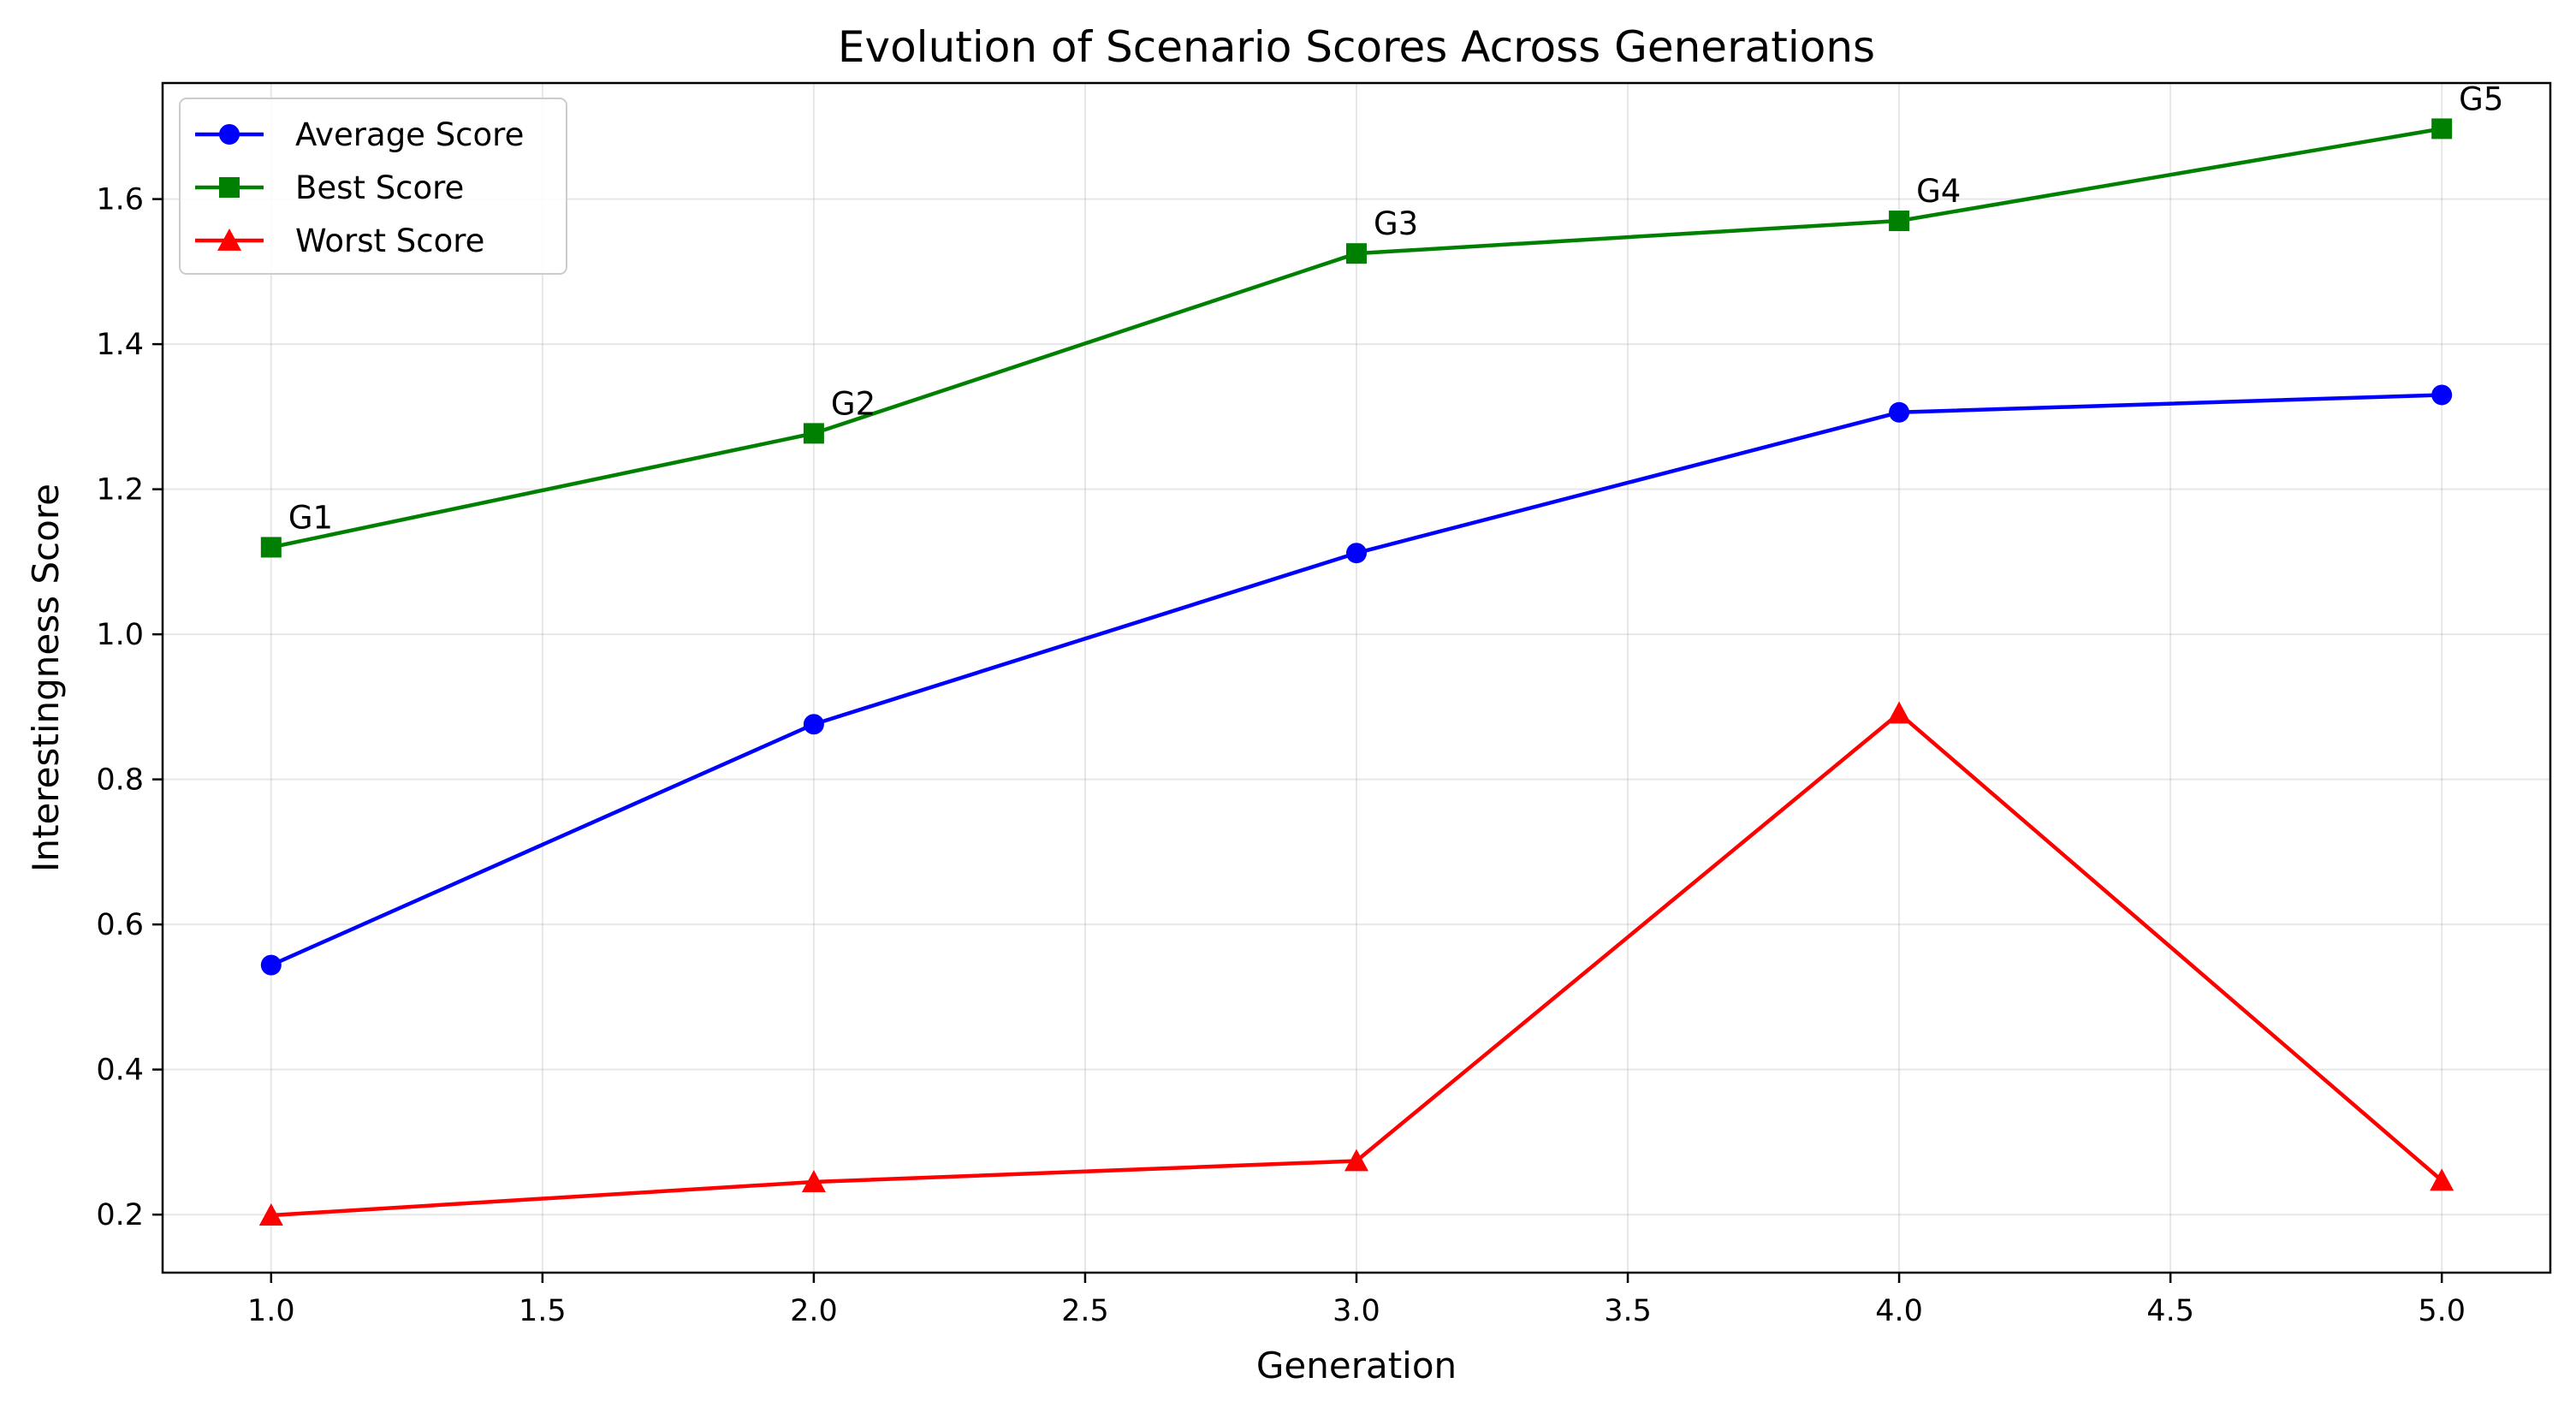 This screenshot has width=2576, height=1413. I want to click on point-annotation: G2, so click(853, 404).